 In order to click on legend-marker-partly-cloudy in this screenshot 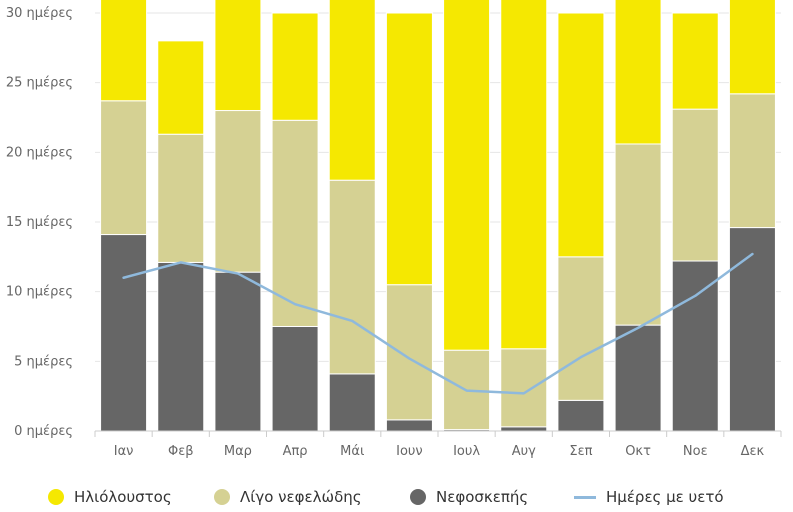, I will do `click(222, 497)`.